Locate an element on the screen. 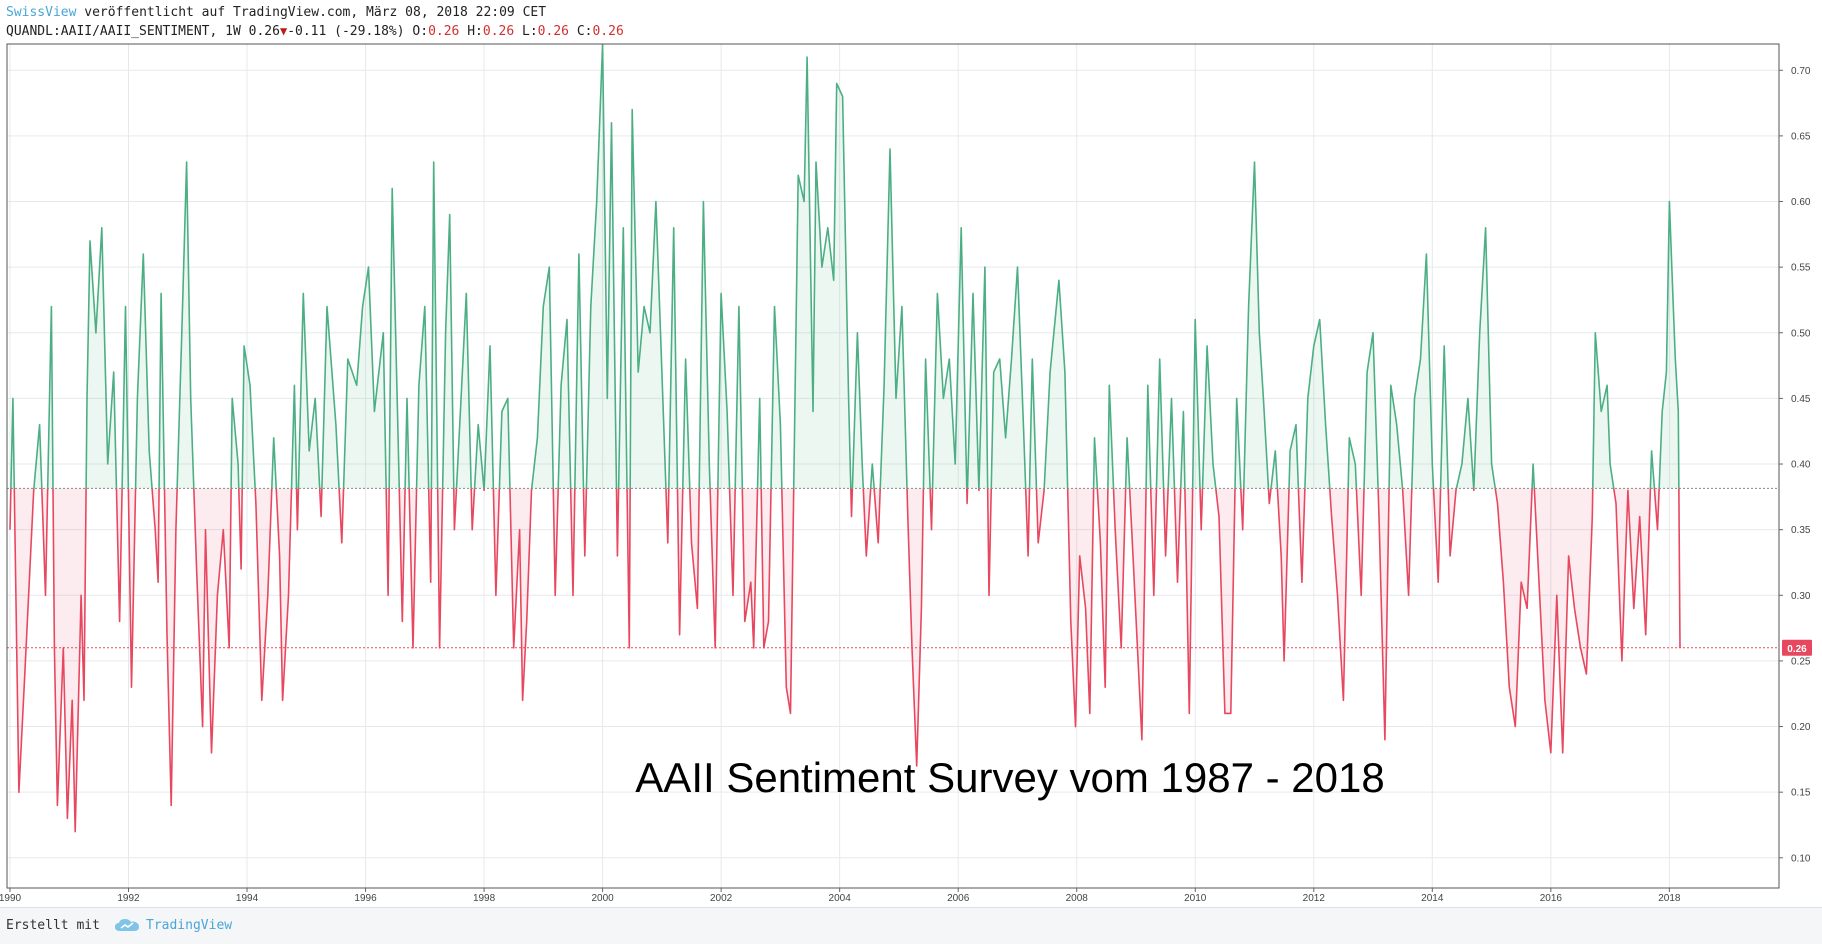 The height and width of the screenshot is (944, 1822). y-tick-label: 0.50 is located at coordinates (1801, 333).